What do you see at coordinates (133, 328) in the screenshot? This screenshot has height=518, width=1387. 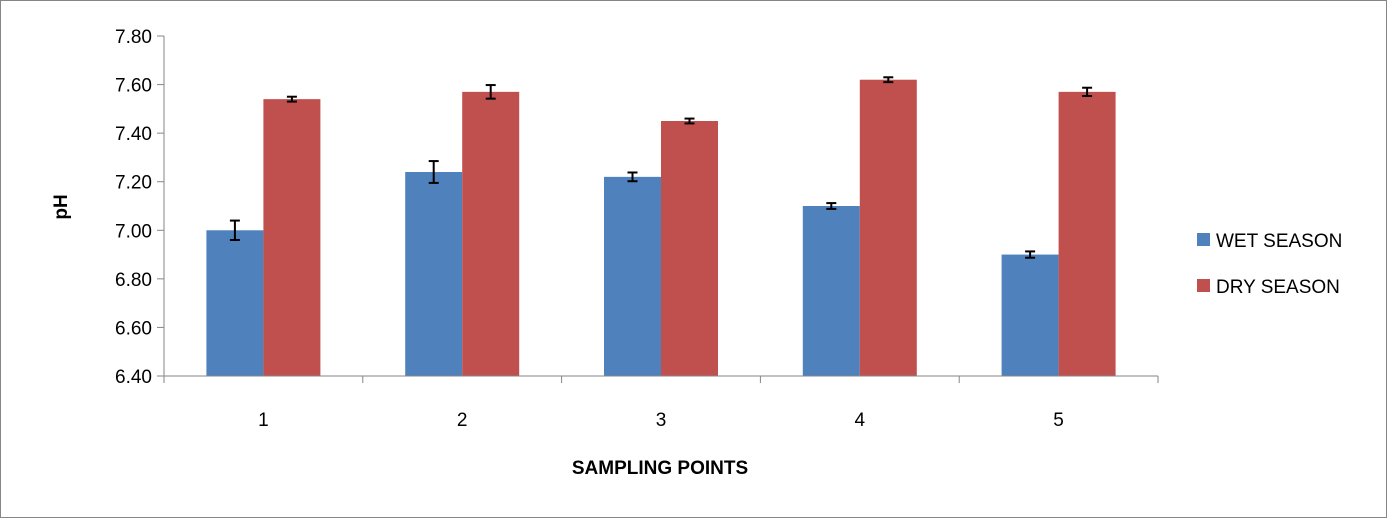 I see `y-tick-label: 6.60` at bounding box center [133, 328].